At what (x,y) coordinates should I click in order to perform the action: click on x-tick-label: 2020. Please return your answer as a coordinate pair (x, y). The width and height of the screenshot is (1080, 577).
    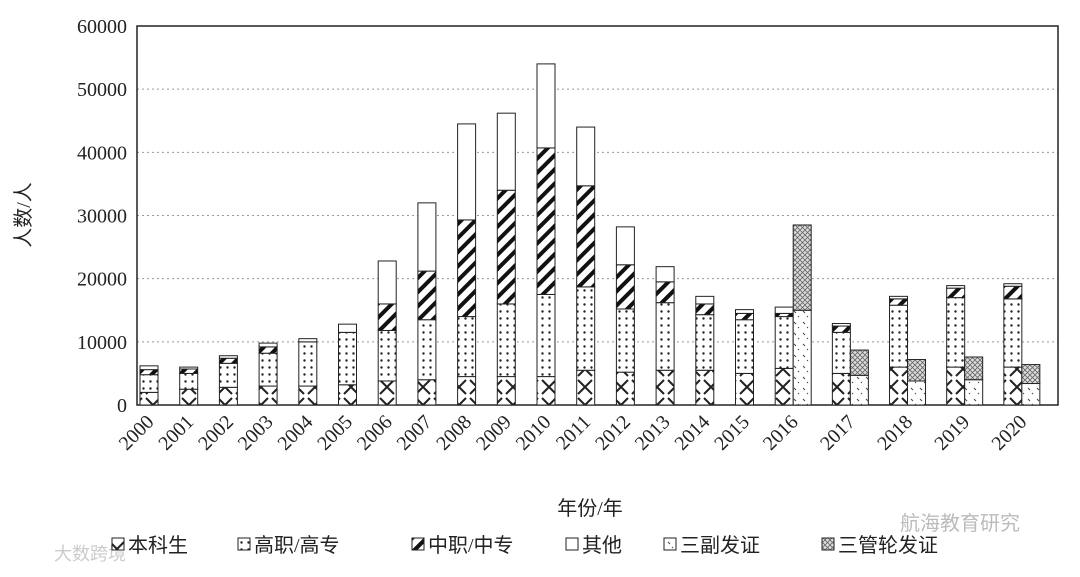
    Looking at the image, I should click on (1010, 433).